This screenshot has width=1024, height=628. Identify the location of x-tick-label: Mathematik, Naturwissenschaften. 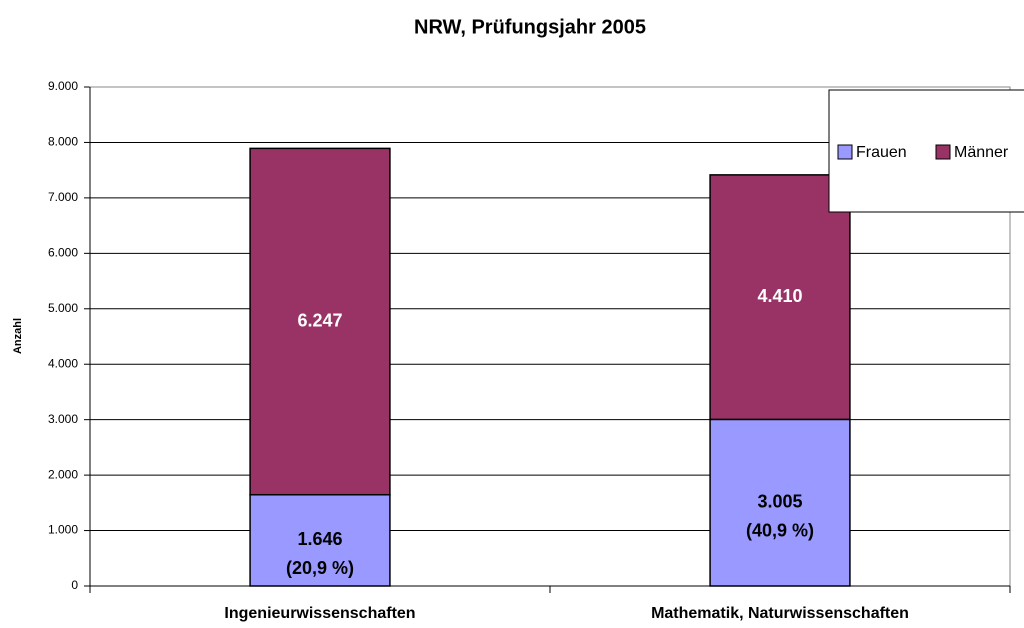
(780, 613).